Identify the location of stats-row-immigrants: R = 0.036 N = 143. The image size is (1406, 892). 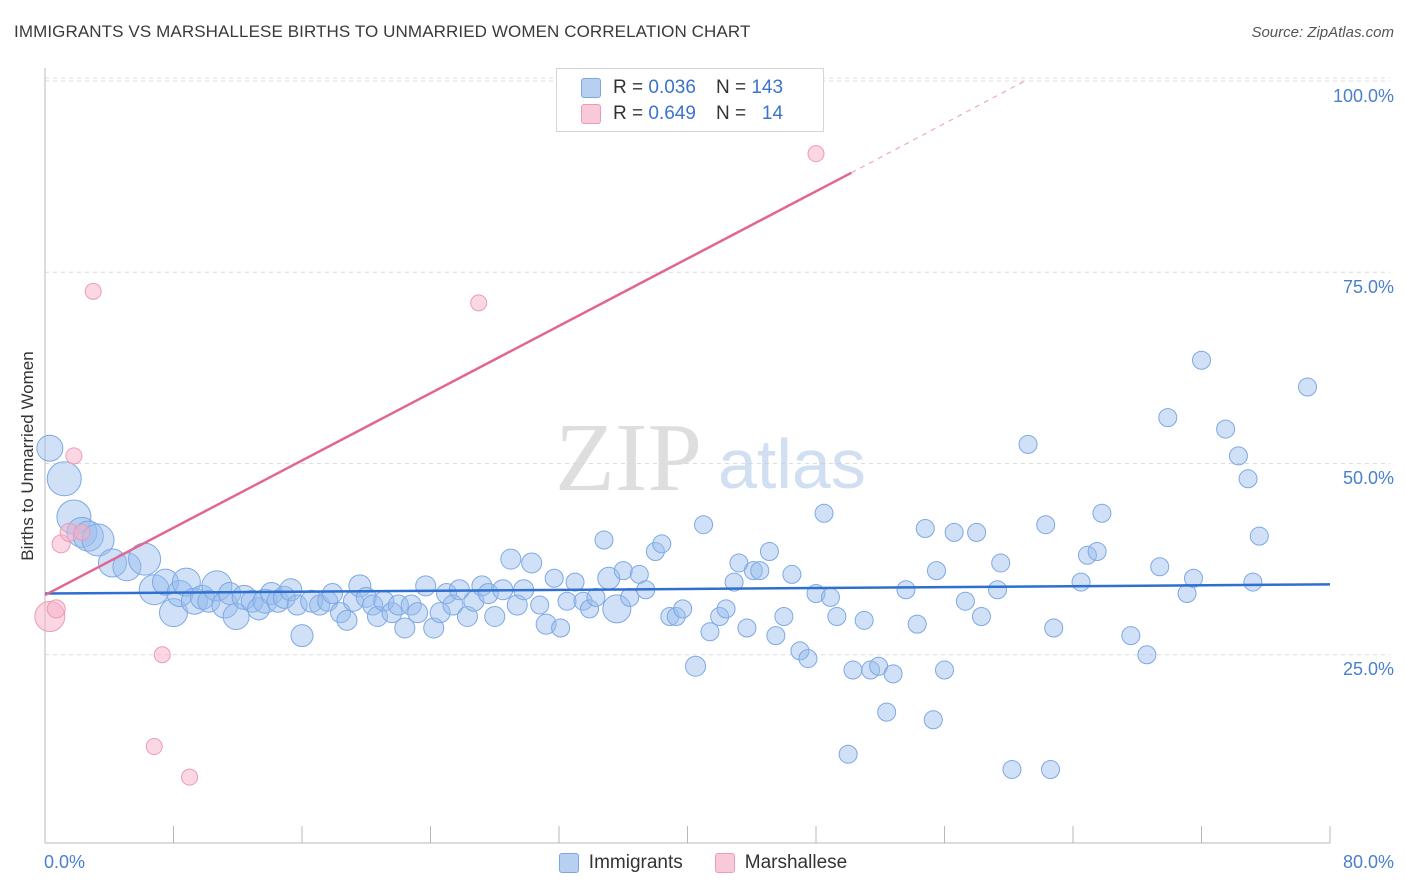
(682, 88).